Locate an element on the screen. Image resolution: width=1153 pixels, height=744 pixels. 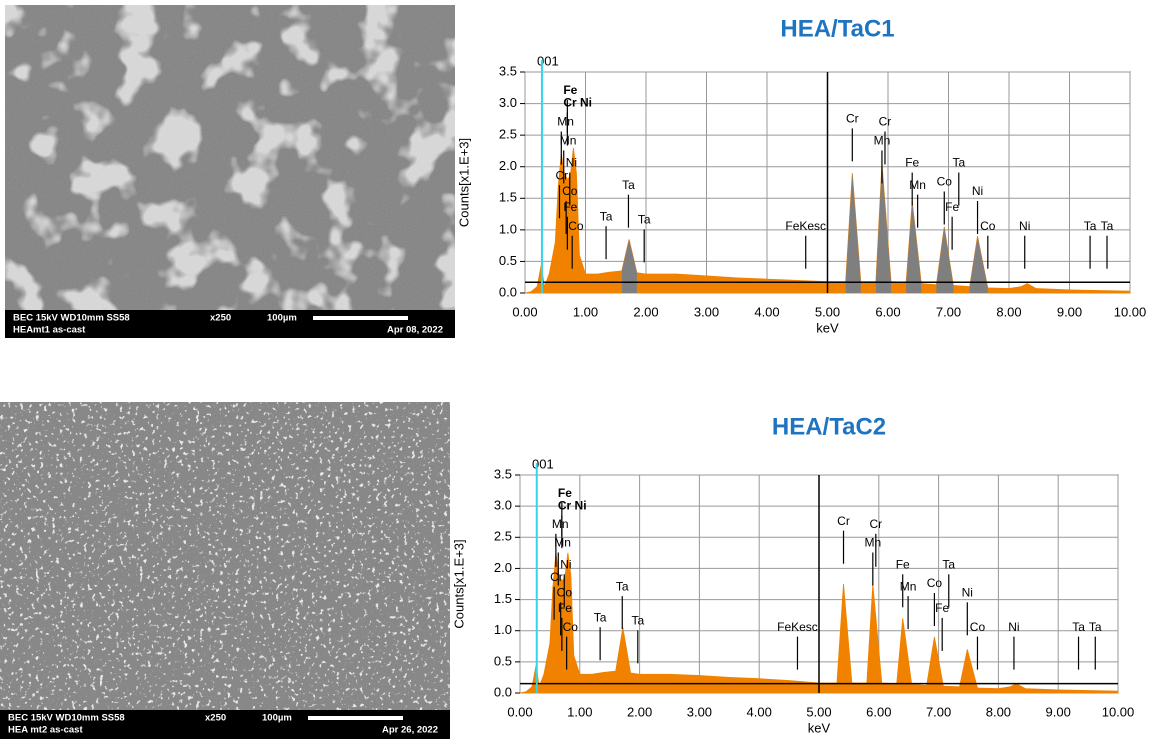
chart-title: HEA/TaC2 is located at coordinates (829, 426).